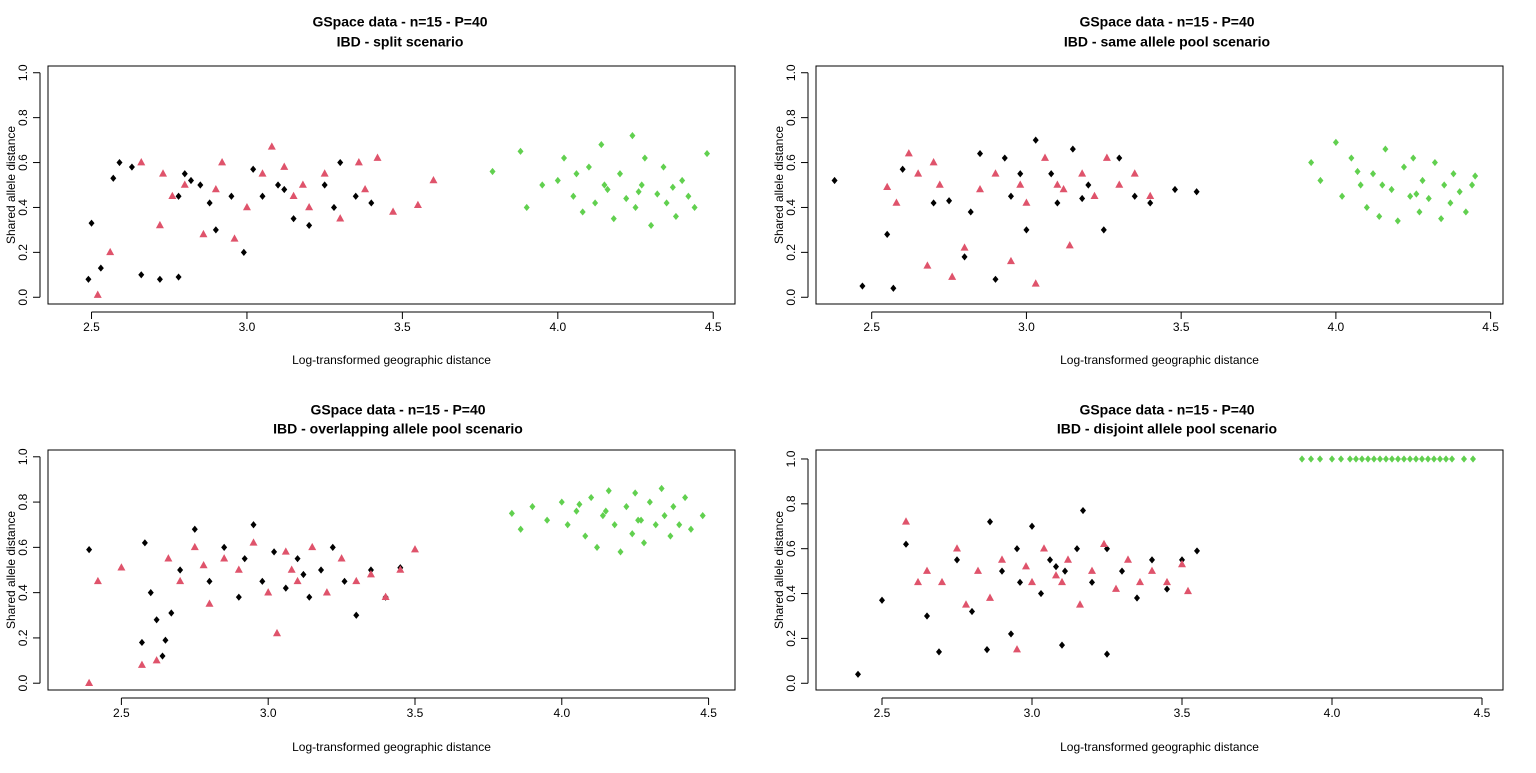 The image size is (1536, 773). What do you see at coordinates (791, 297) in the screenshot?
I see `y-tick-label: 0.0` at bounding box center [791, 297].